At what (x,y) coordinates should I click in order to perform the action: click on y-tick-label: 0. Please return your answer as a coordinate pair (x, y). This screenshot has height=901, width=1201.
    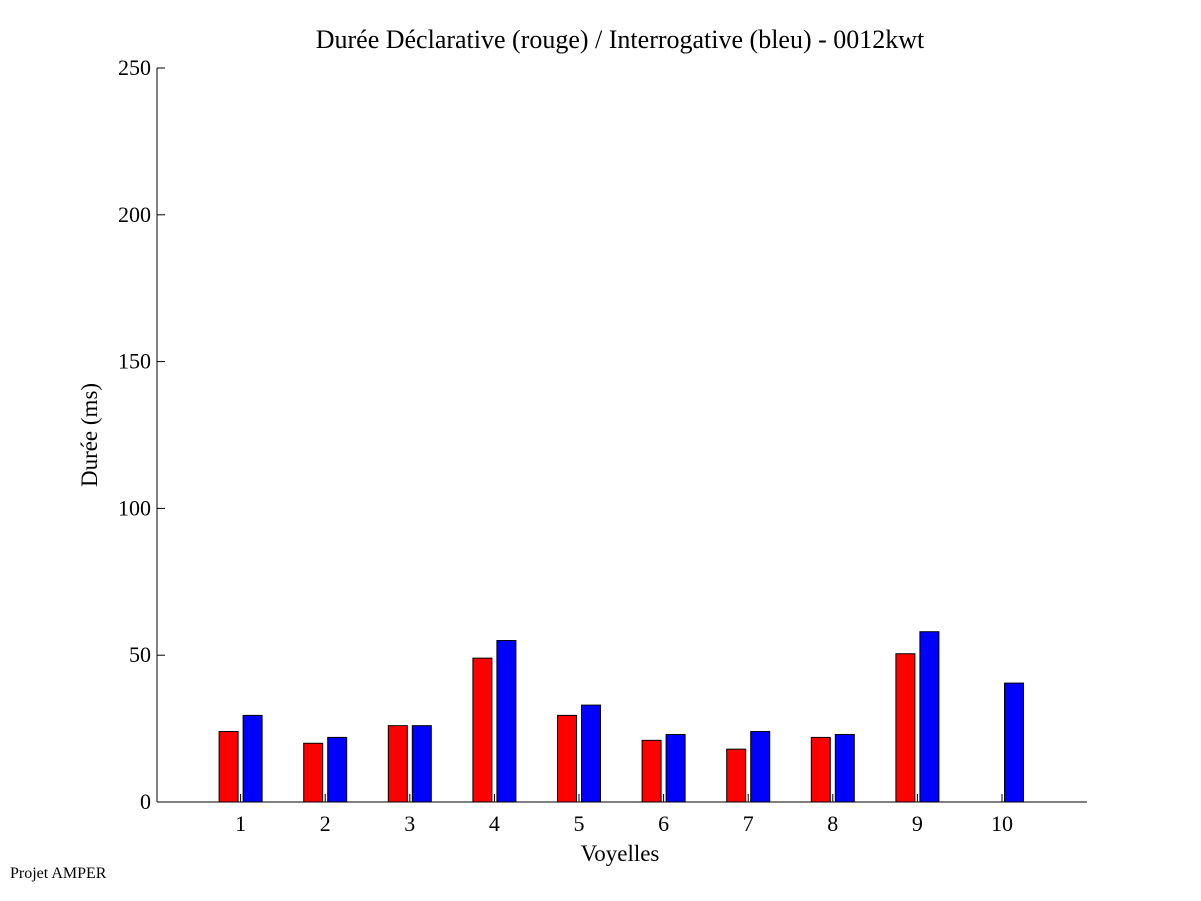
    Looking at the image, I should click on (145, 801).